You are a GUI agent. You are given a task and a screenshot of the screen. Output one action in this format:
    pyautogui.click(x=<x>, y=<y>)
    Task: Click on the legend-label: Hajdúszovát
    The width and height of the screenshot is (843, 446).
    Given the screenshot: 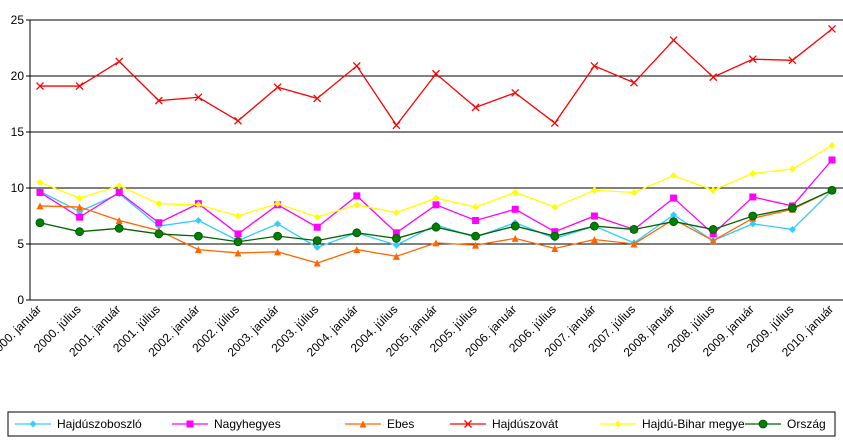 What is the action you would take?
    pyautogui.click(x=525, y=424)
    